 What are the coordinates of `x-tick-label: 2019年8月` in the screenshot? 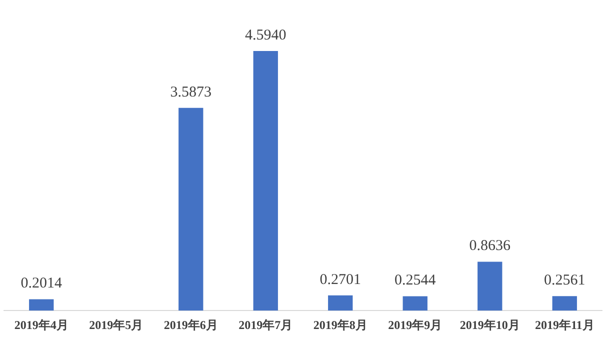 It's located at (340, 325).